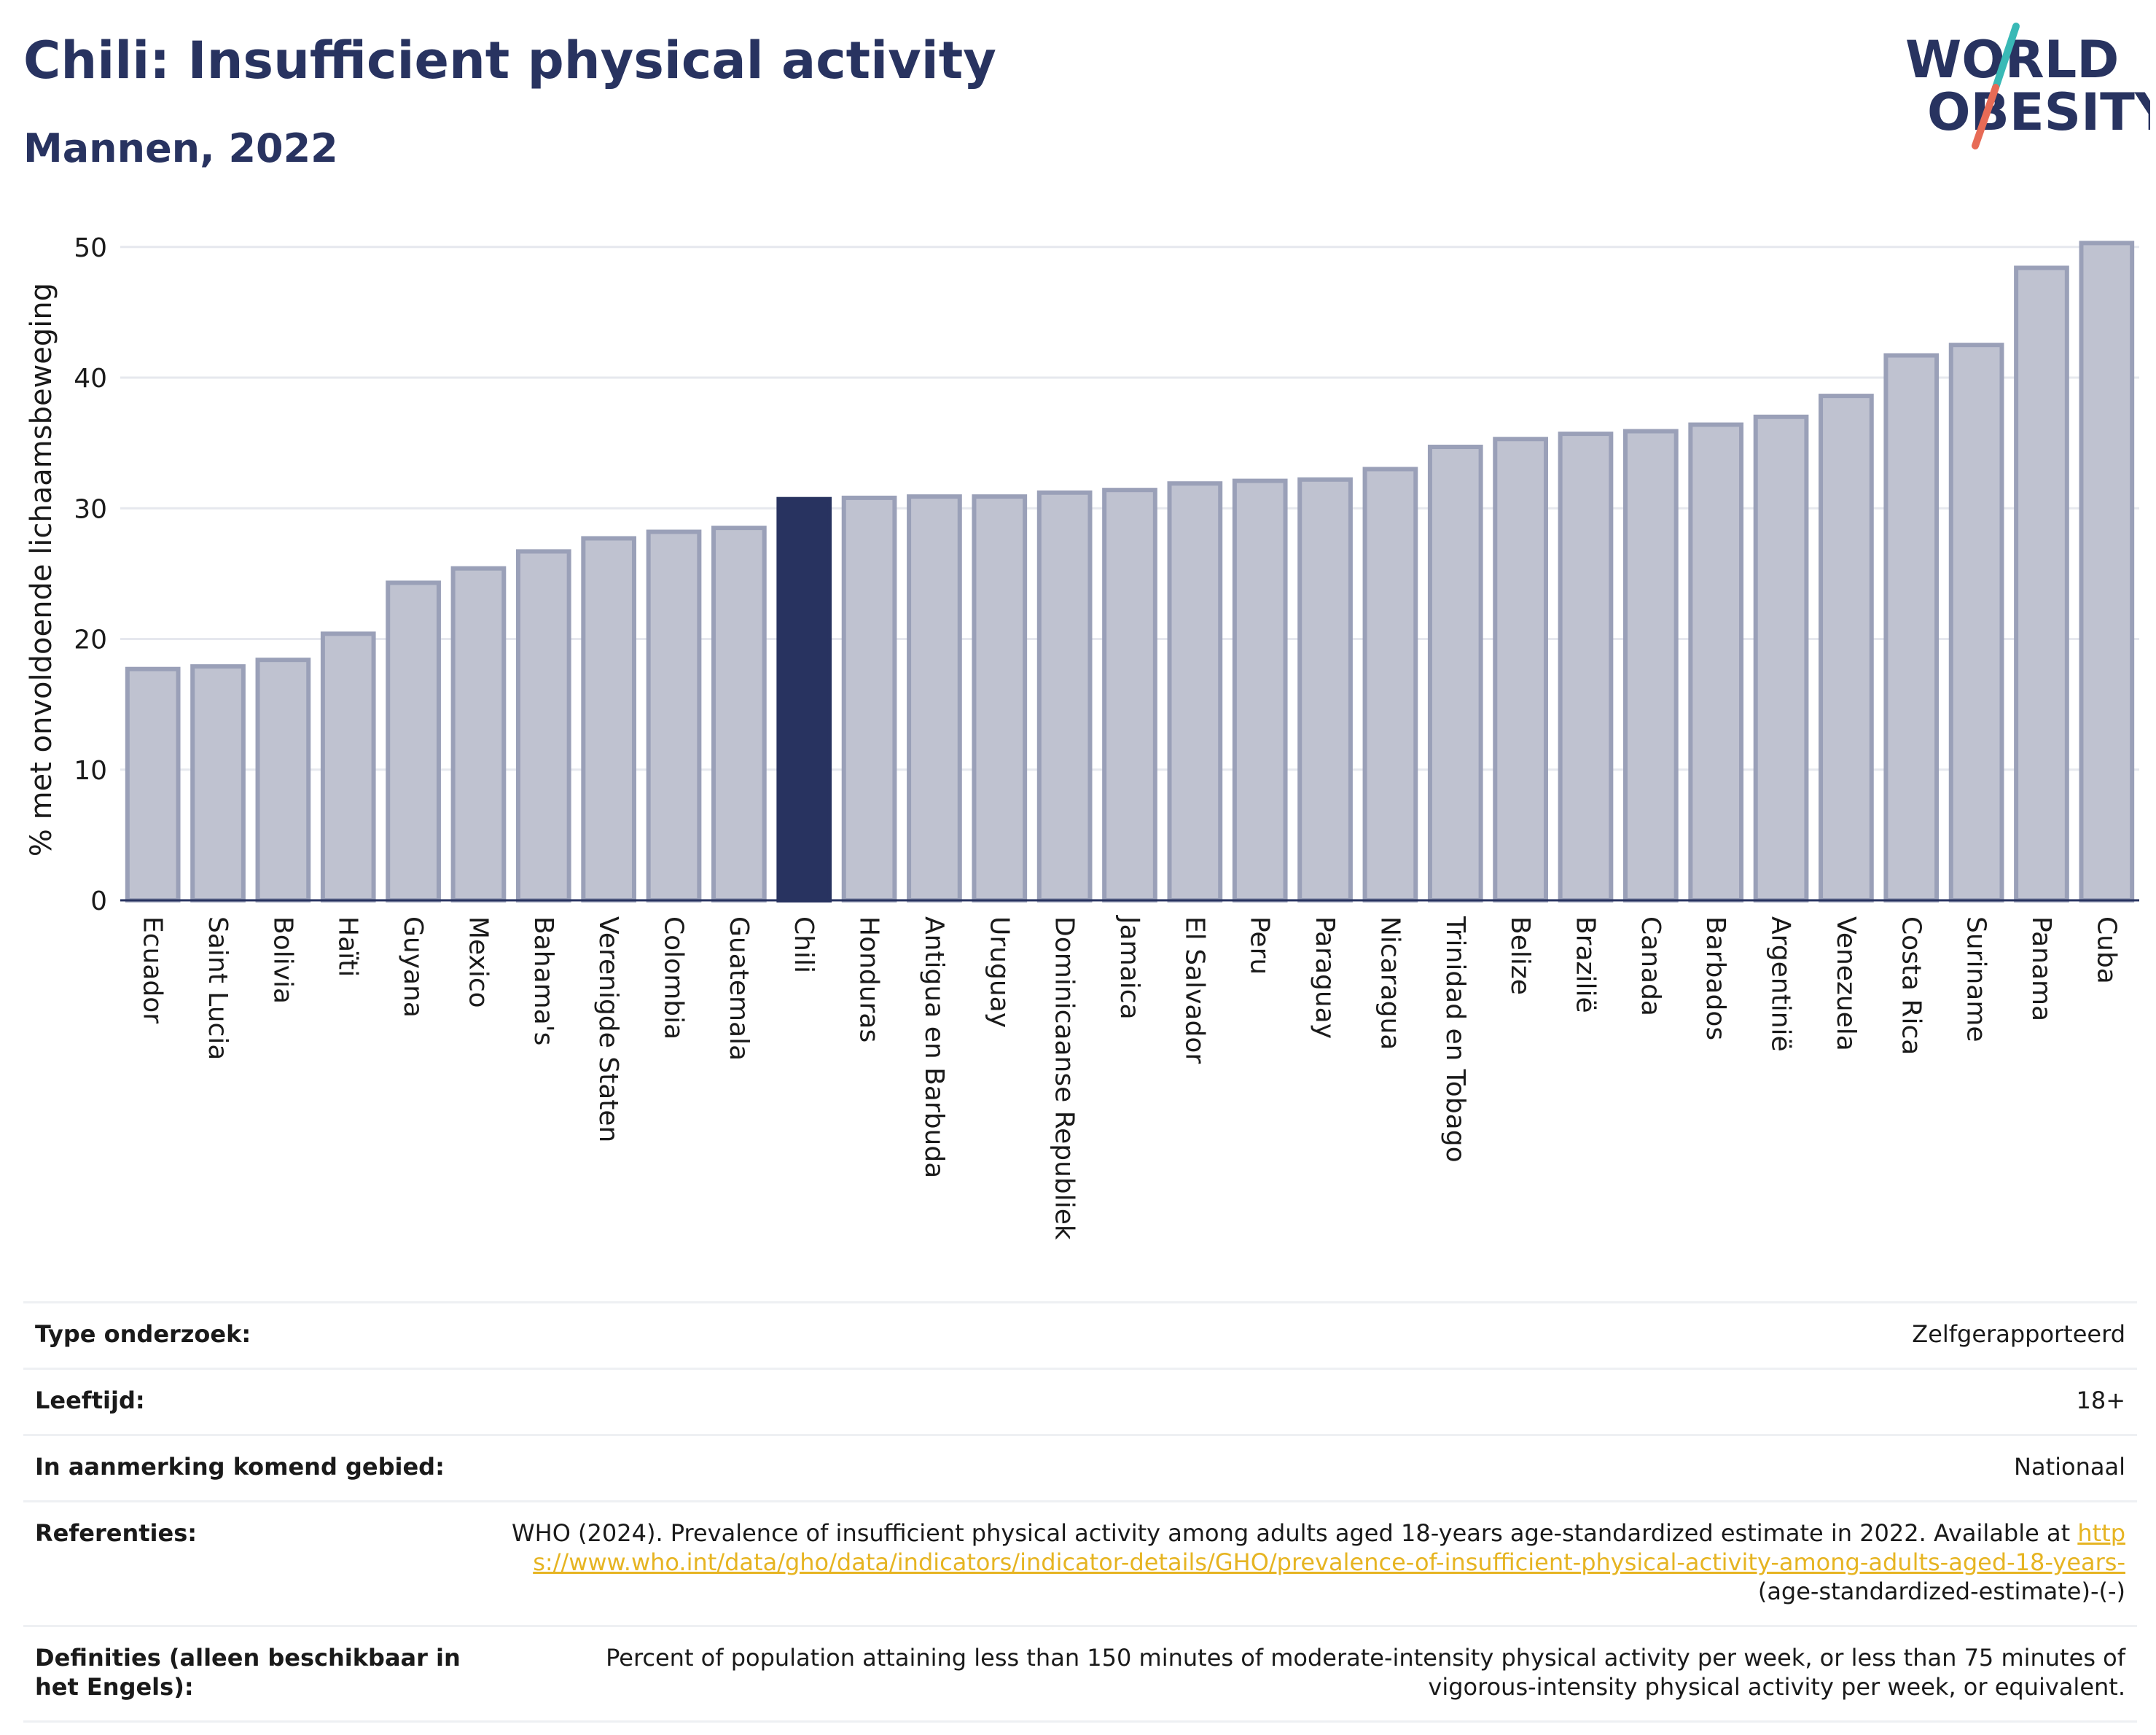 This screenshot has width=2156, height=1735. What do you see at coordinates (1318, 1468) in the screenshot?
I see `meta-value: Nationaal` at bounding box center [1318, 1468].